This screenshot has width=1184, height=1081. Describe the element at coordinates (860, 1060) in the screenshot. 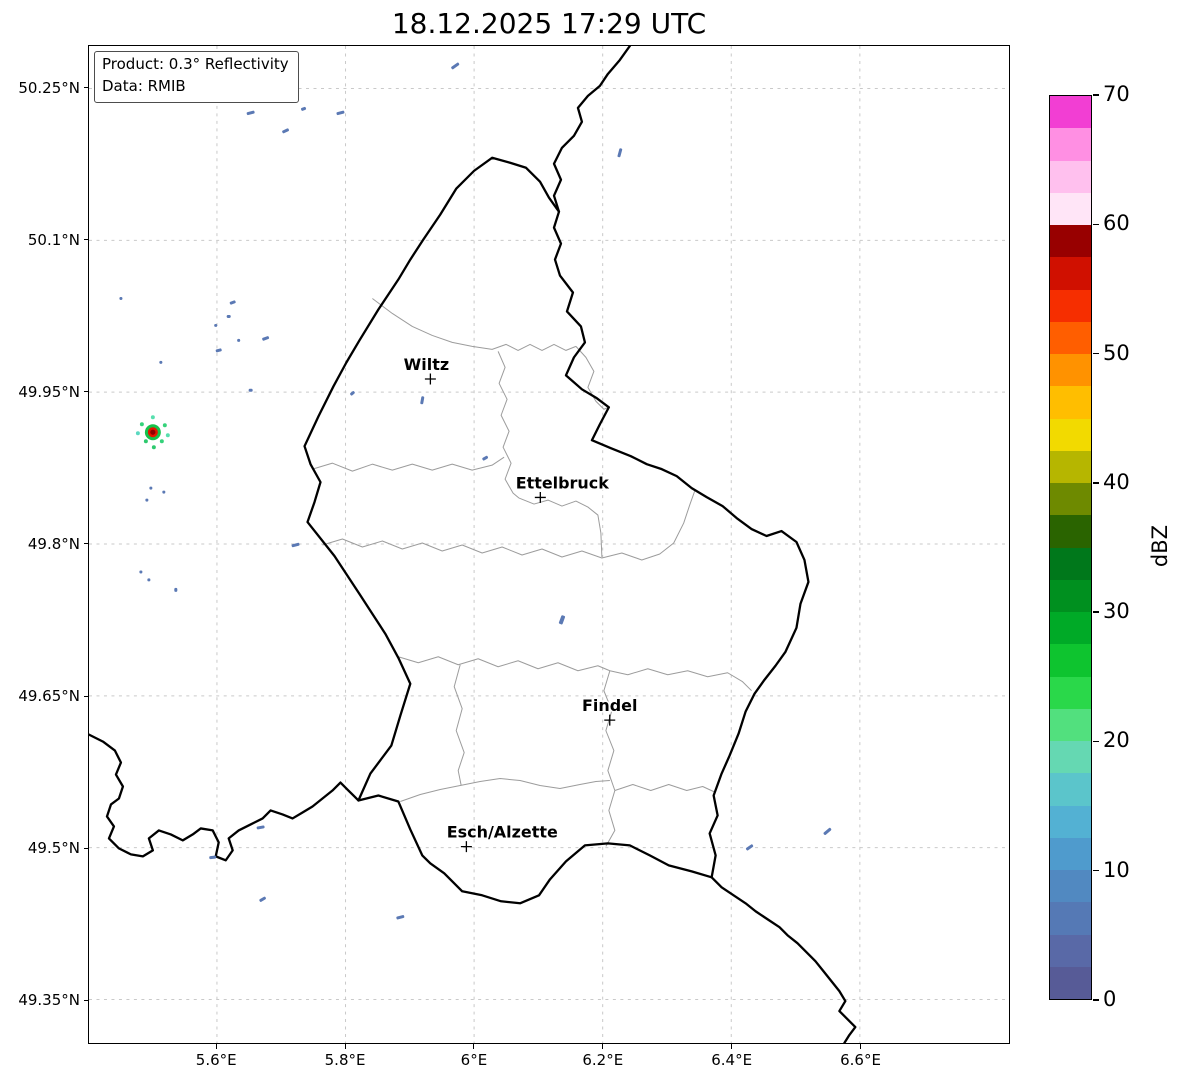

I see `x-tick-label: 6.6°E` at that location.